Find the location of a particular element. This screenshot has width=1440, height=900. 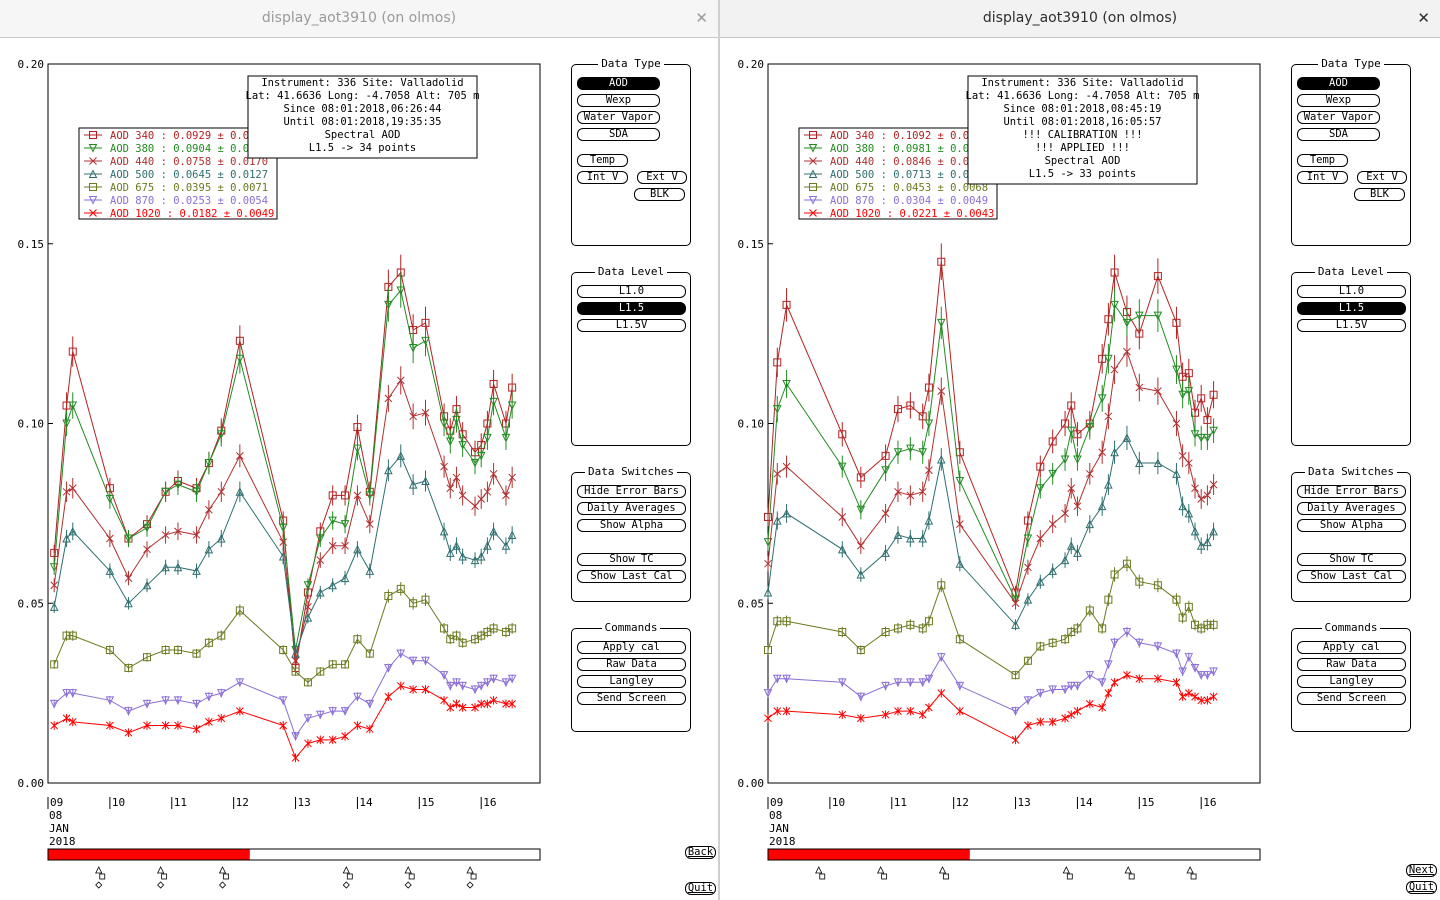

nav-back-button: Back is located at coordinates (700, 852).